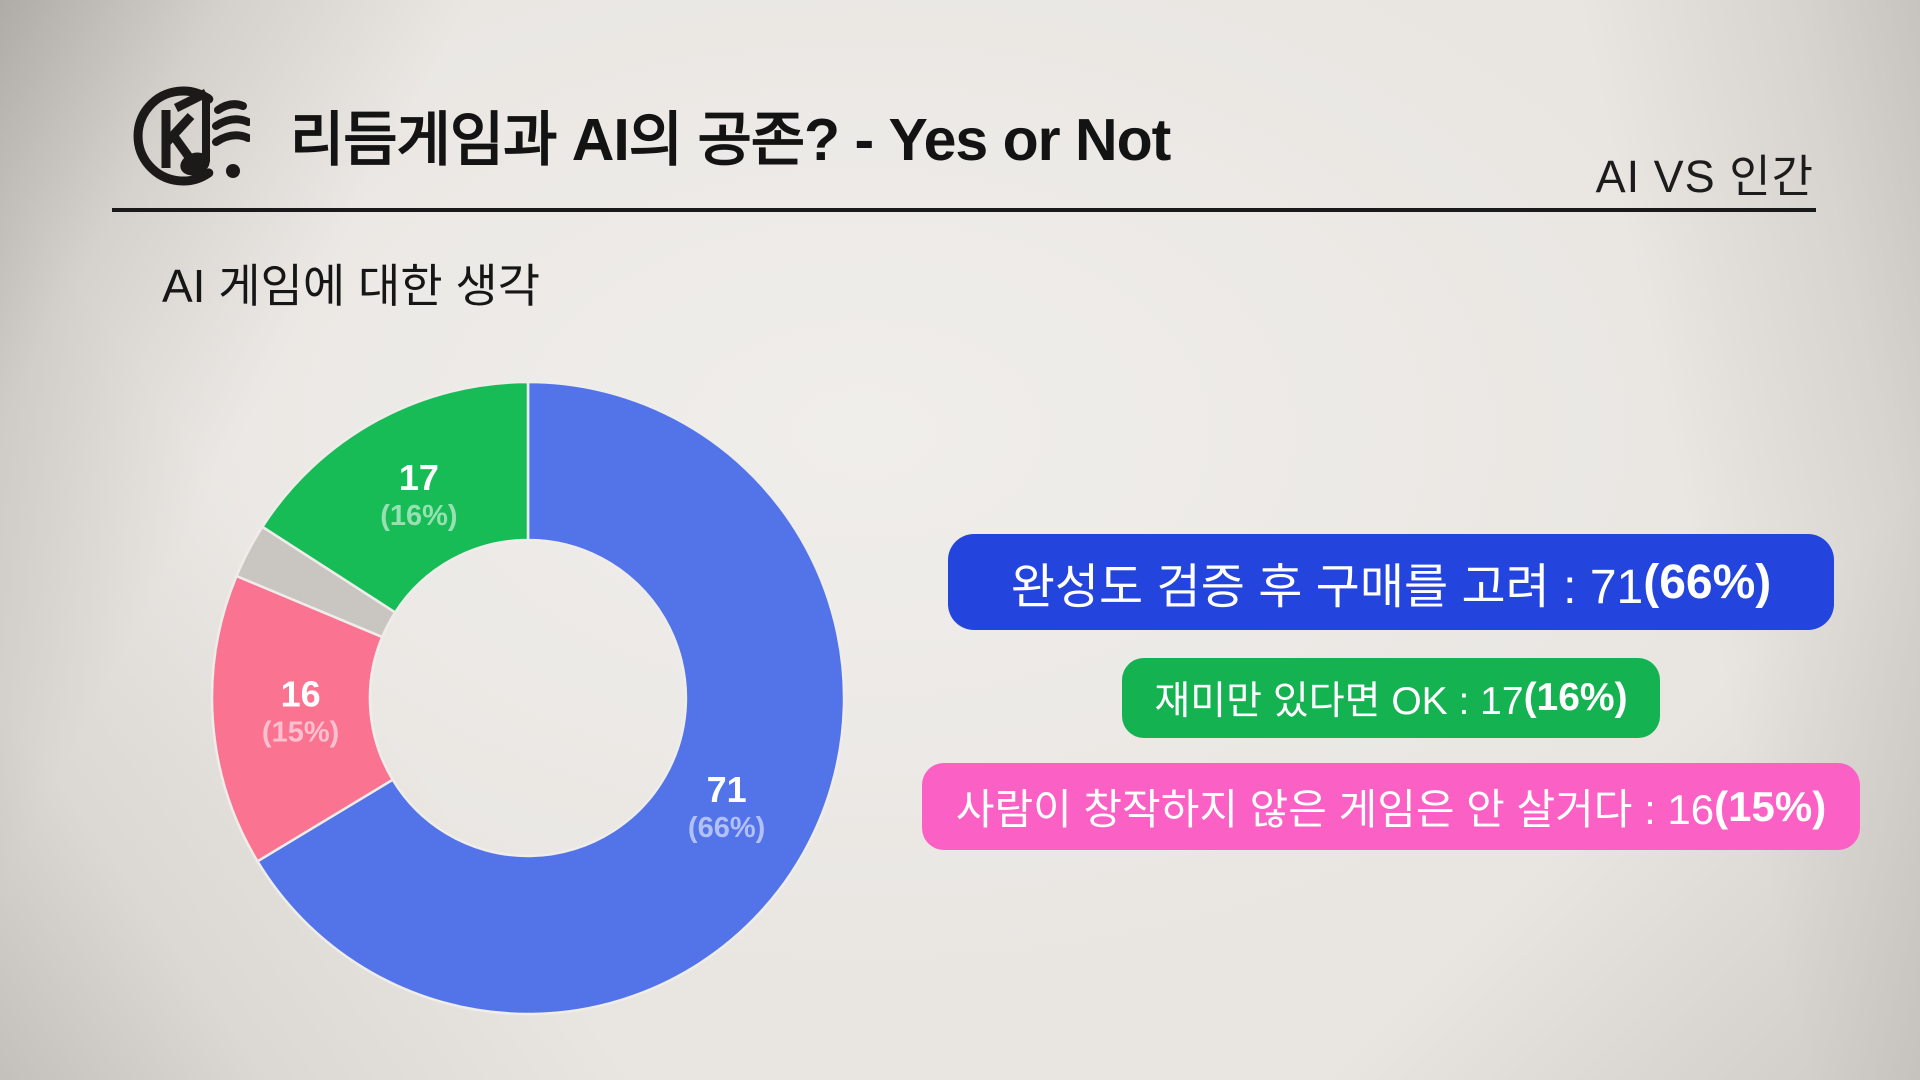  What do you see at coordinates (1335, 809) in the screenshot?
I see `badge-text: 사람이 창작하지 않은 게임은 안 살거다 : 16` at bounding box center [1335, 809].